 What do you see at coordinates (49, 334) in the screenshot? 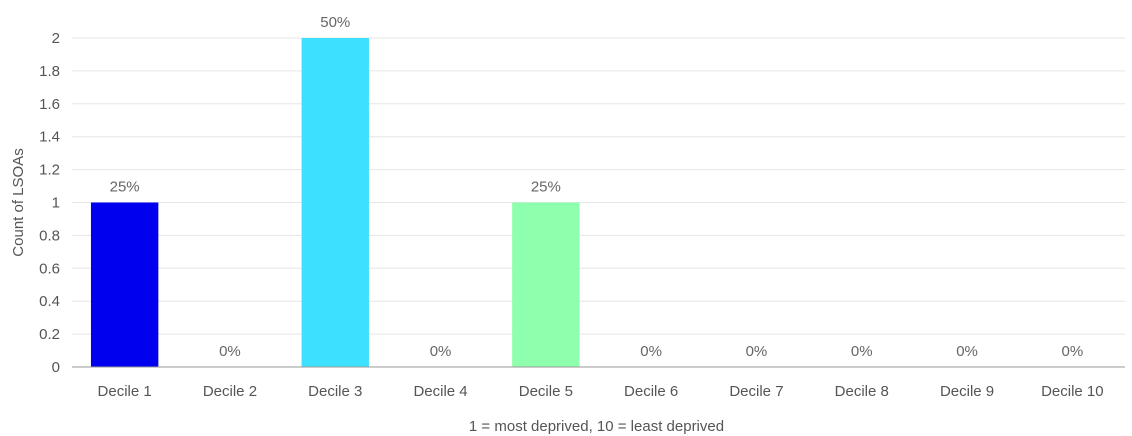
I see `y-tick-label: 0.2` at bounding box center [49, 334].